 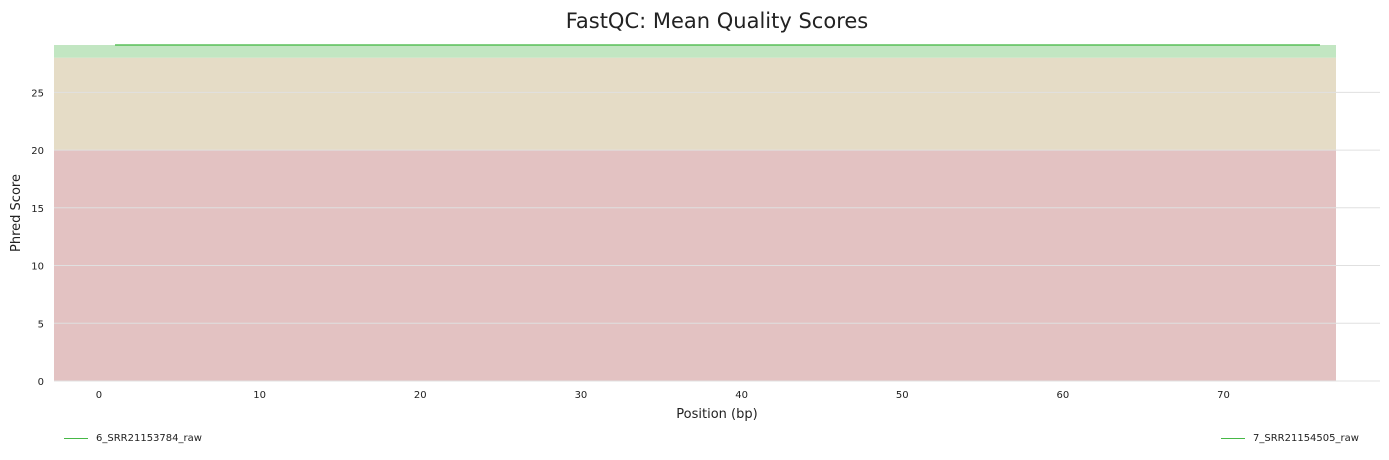 I want to click on quality-band, so click(x=695, y=51).